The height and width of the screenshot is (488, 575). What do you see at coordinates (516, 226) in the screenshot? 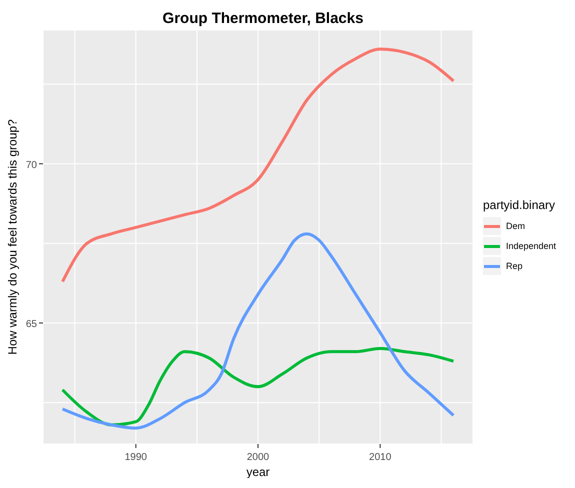
I see `legend-label: Dem` at bounding box center [516, 226].